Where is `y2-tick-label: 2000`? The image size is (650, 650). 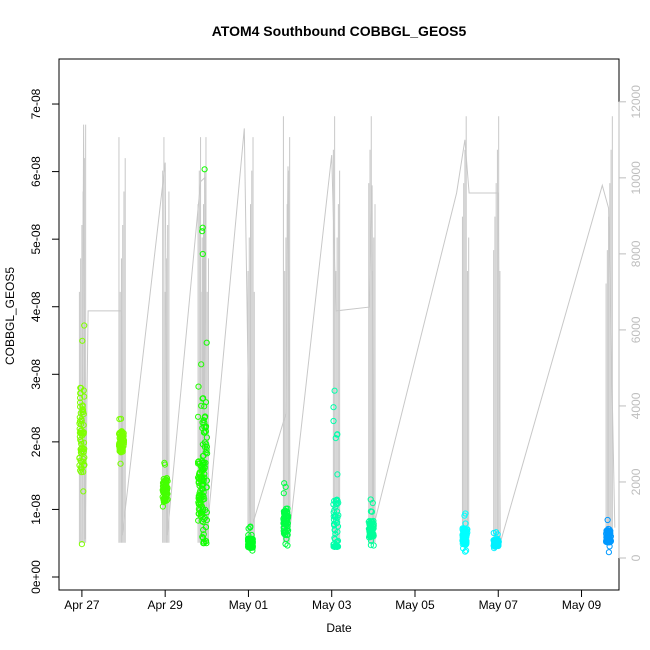
y2-tick-label: 2000 is located at coordinates (636, 481).